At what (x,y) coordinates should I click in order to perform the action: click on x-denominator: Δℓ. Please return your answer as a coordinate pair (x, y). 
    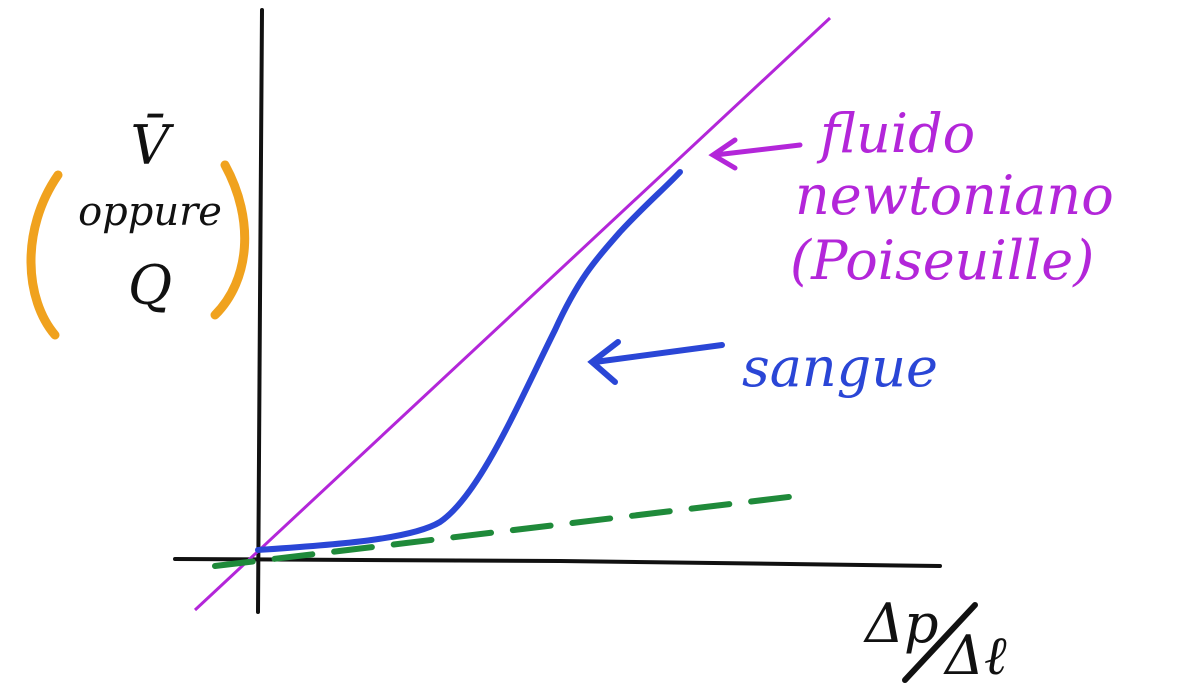
    Looking at the image, I should click on (975, 654).